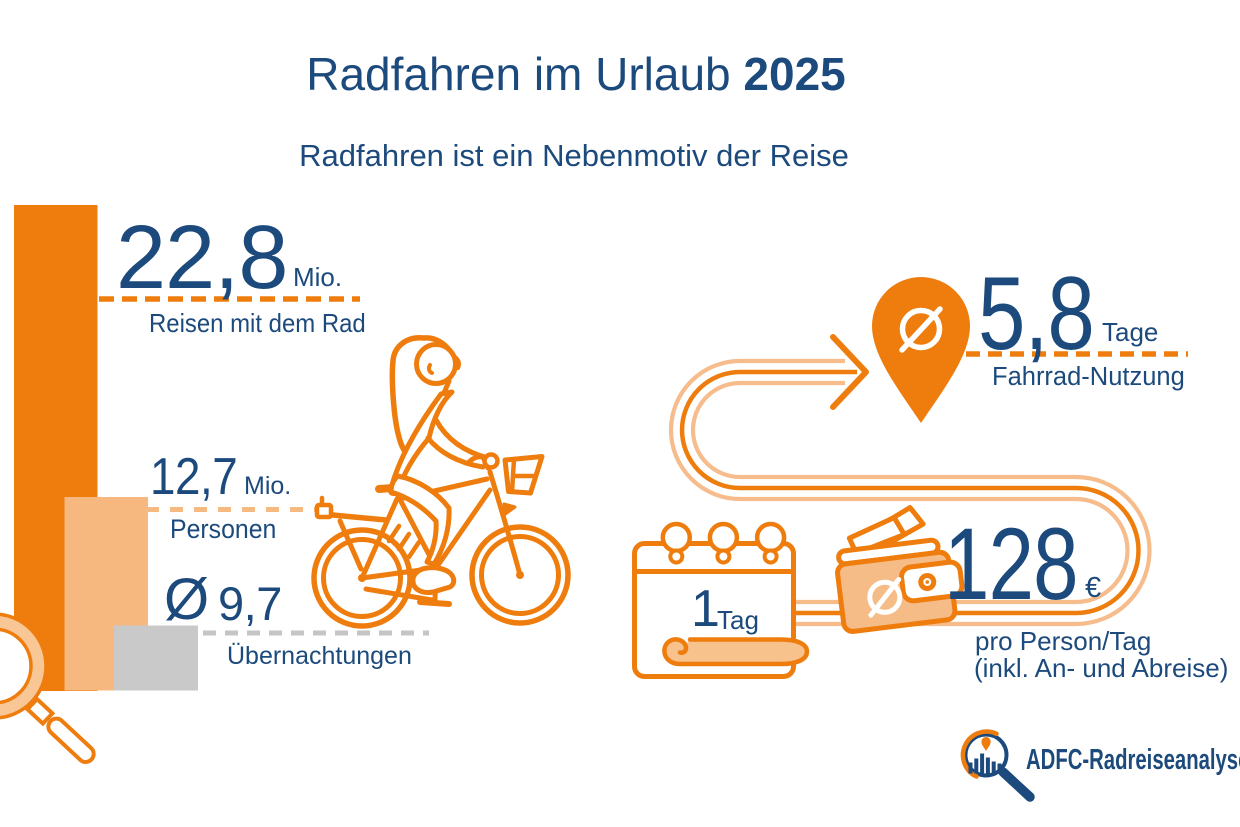 The width and height of the screenshot is (1240, 827). I want to click on rider-head, so click(436, 364).